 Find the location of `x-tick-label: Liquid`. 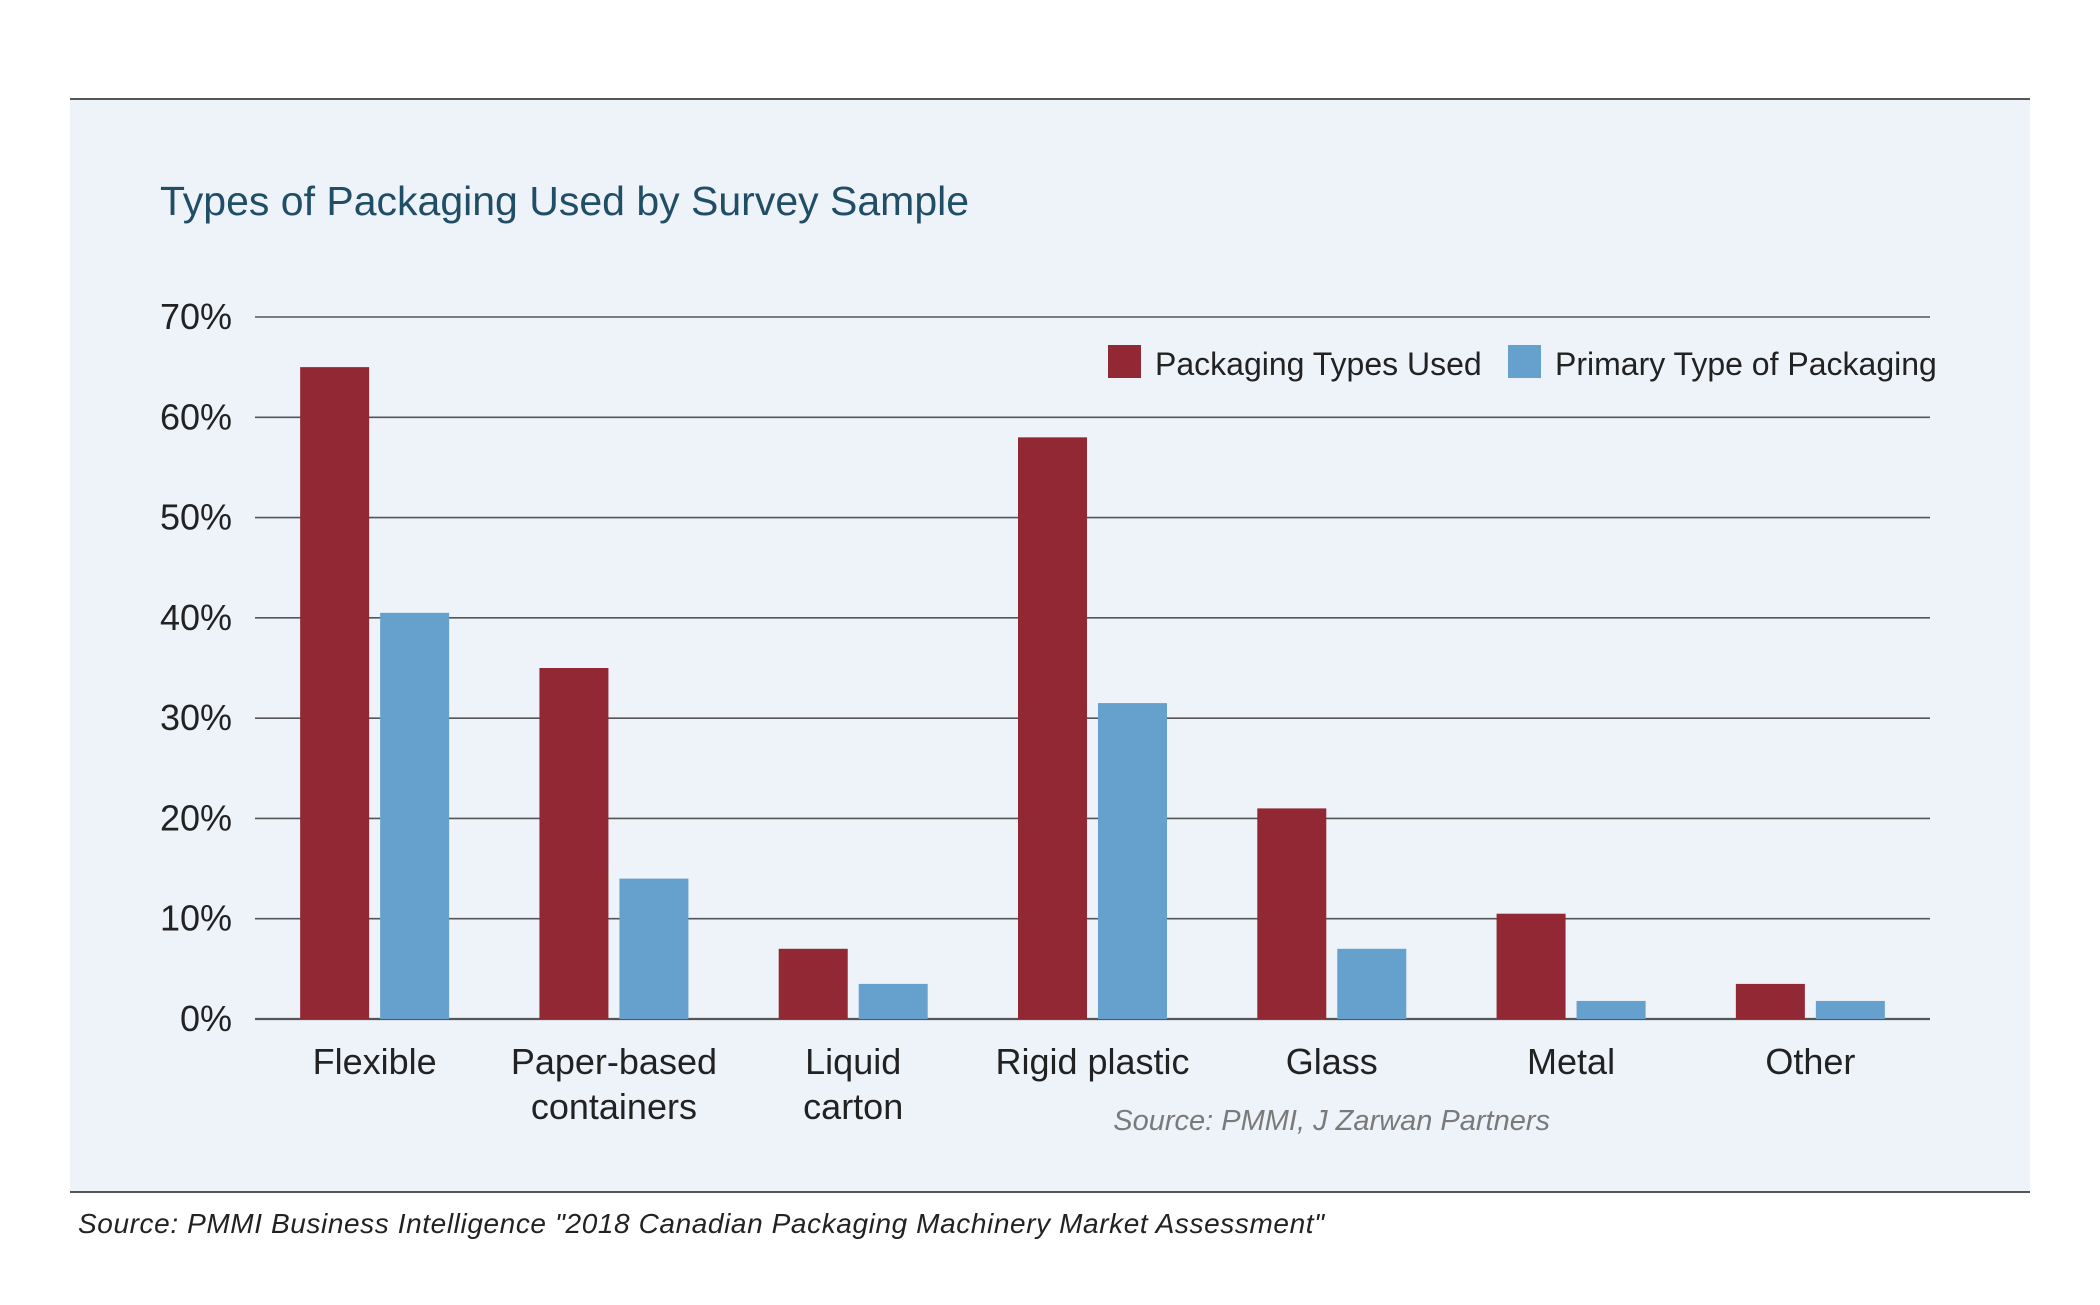

x-tick-label: Liquid is located at coordinates (853, 1061).